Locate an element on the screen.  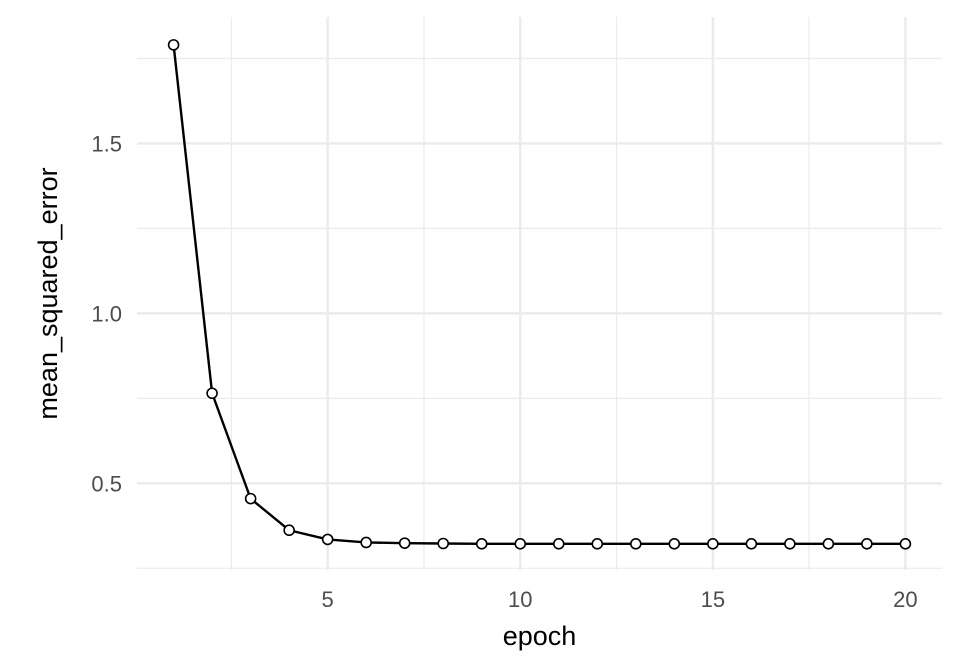
y-tick-labels: 0.5 1.0 1.5 is located at coordinates (106, 313).